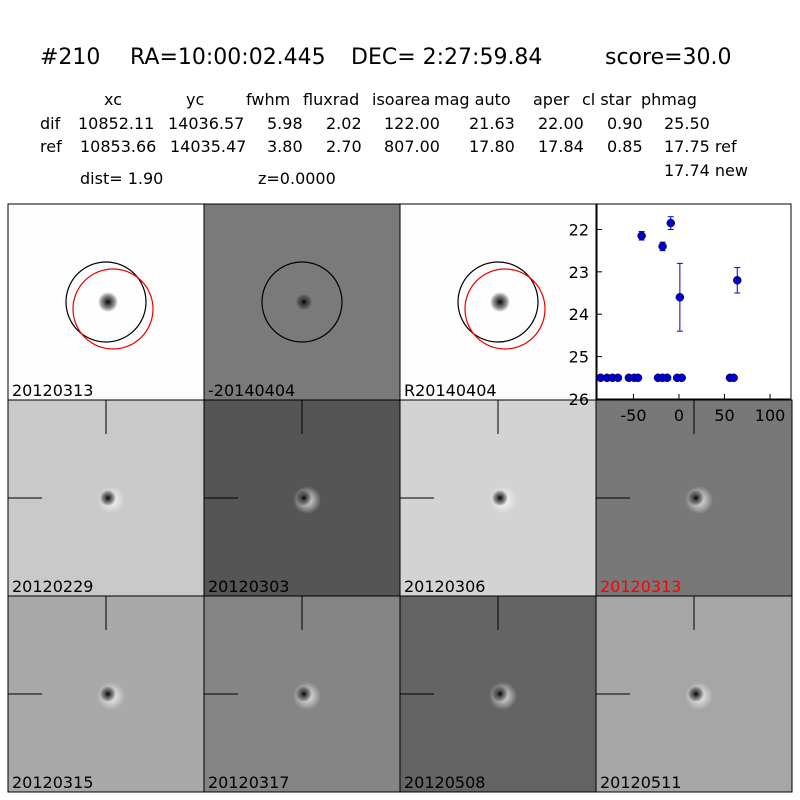  Describe the element at coordinates (268, 99) in the screenshot. I see `column-header: fwhm` at that location.